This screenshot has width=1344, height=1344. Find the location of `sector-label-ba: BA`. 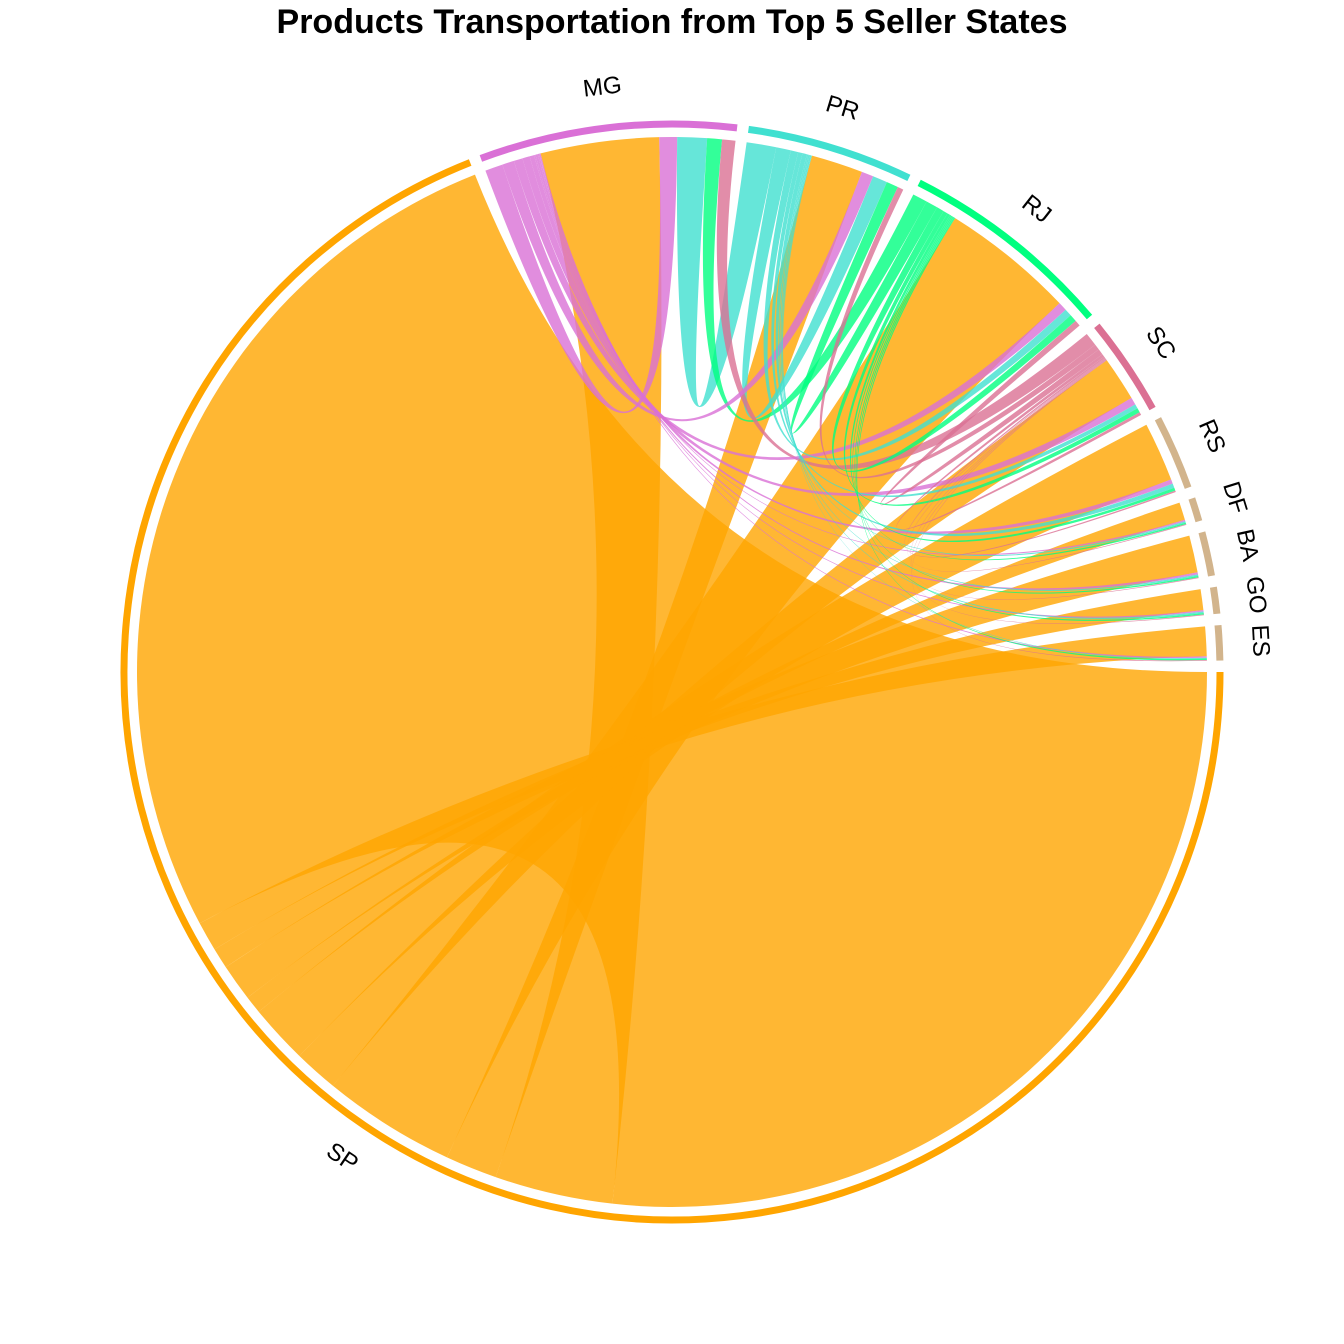

sector-label-ba: BA is located at coordinates (1247, 545).